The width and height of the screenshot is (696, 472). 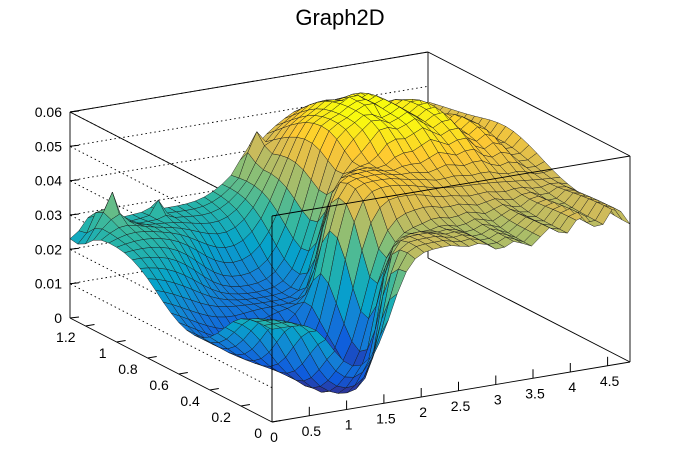 I want to click on x-tick-label: 1, so click(x=349, y=425).